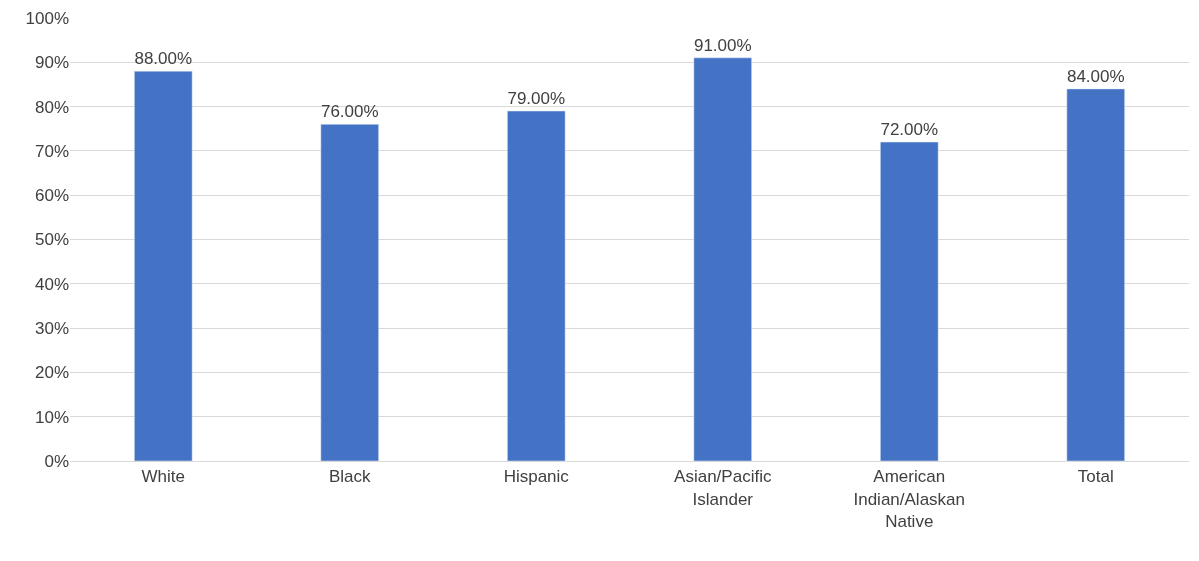 The width and height of the screenshot is (1199, 561). Describe the element at coordinates (536, 99) in the screenshot. I see `data-label: 79.00%` at that location.